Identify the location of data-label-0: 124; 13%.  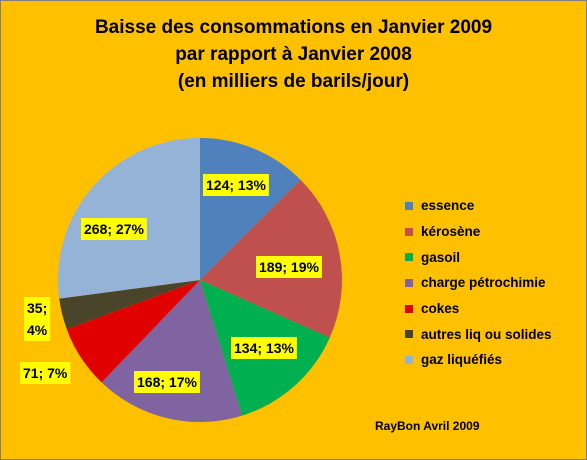
(236, 185).